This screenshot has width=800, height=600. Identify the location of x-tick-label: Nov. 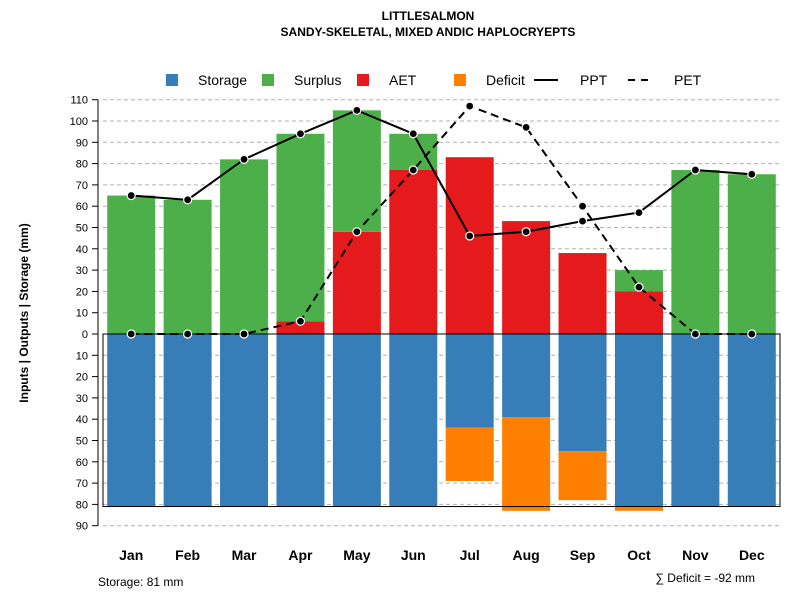
(695, 555).